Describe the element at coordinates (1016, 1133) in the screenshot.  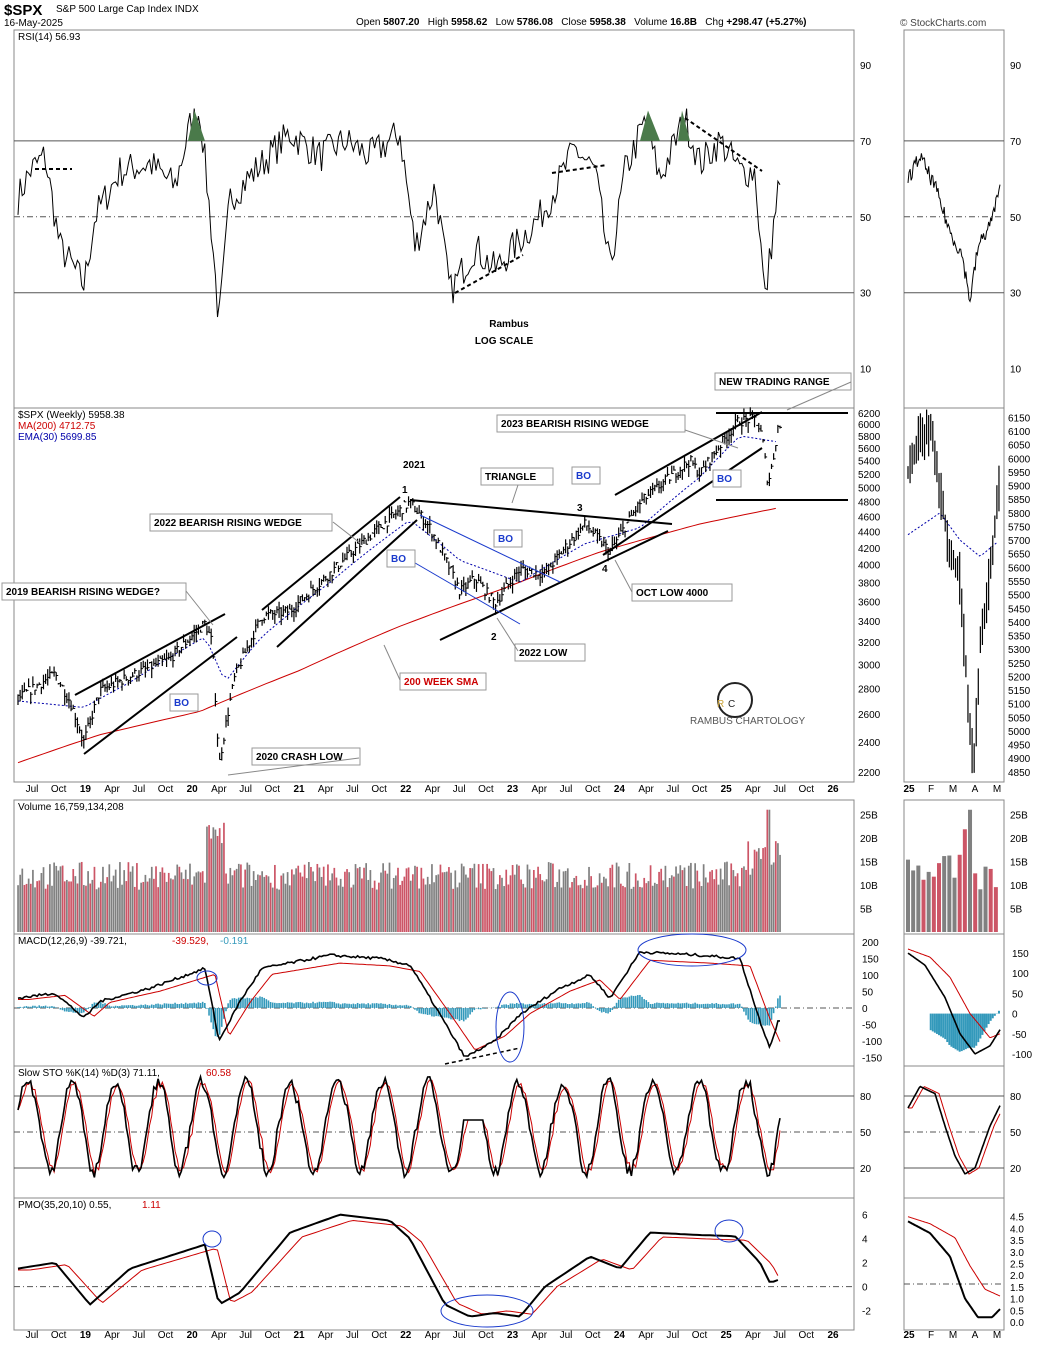
I see `side-sto-tick: 50` at that location.